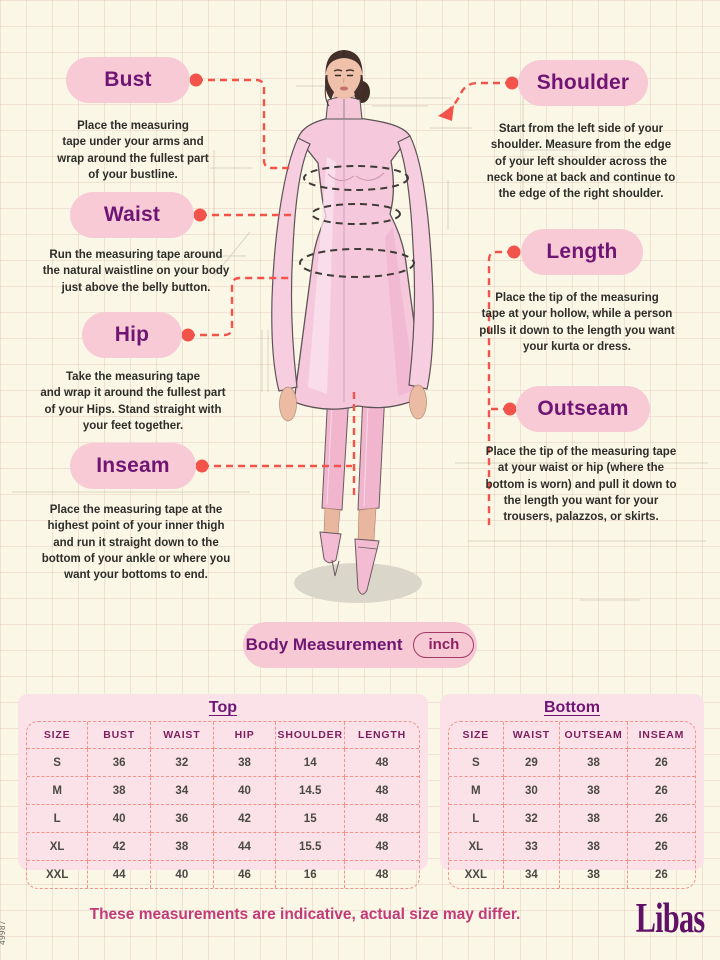 The image size is (720, 960). Describe the element at coordinates (532, 846) in the screenshot. I see `value-cell: 33` at that location.